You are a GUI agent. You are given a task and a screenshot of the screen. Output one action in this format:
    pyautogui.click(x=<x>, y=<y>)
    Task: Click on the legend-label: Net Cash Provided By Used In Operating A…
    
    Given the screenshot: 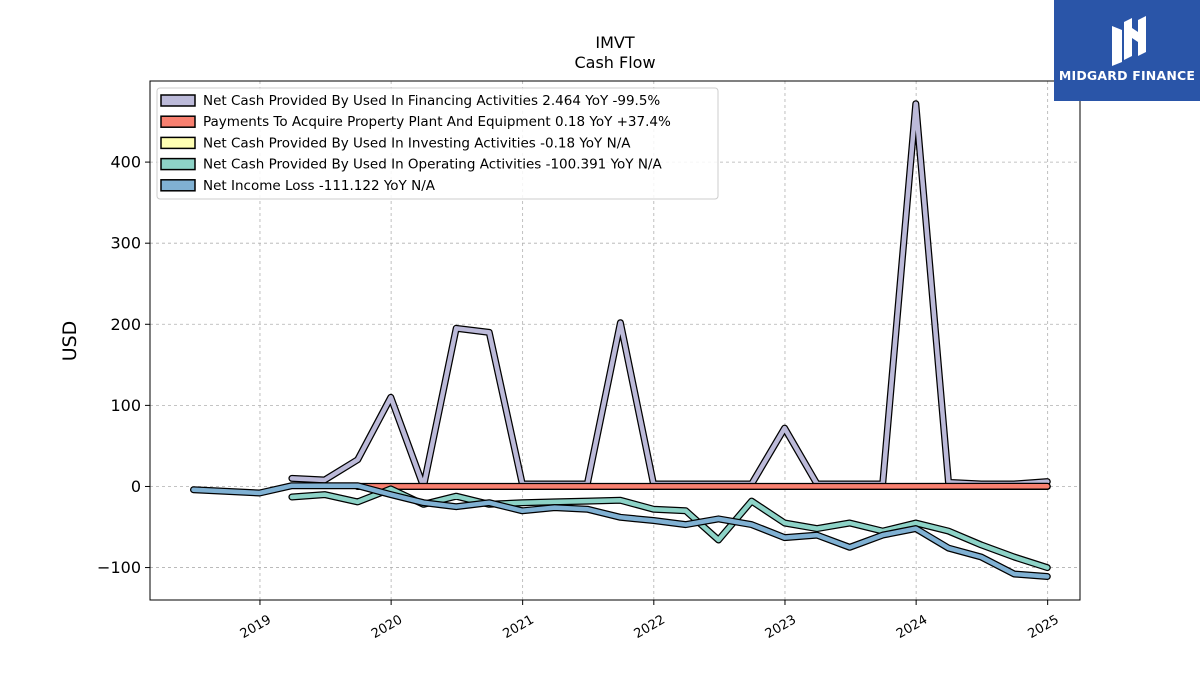 What is the action you would take?
    pyautogui.click(x=432, y=165)
    